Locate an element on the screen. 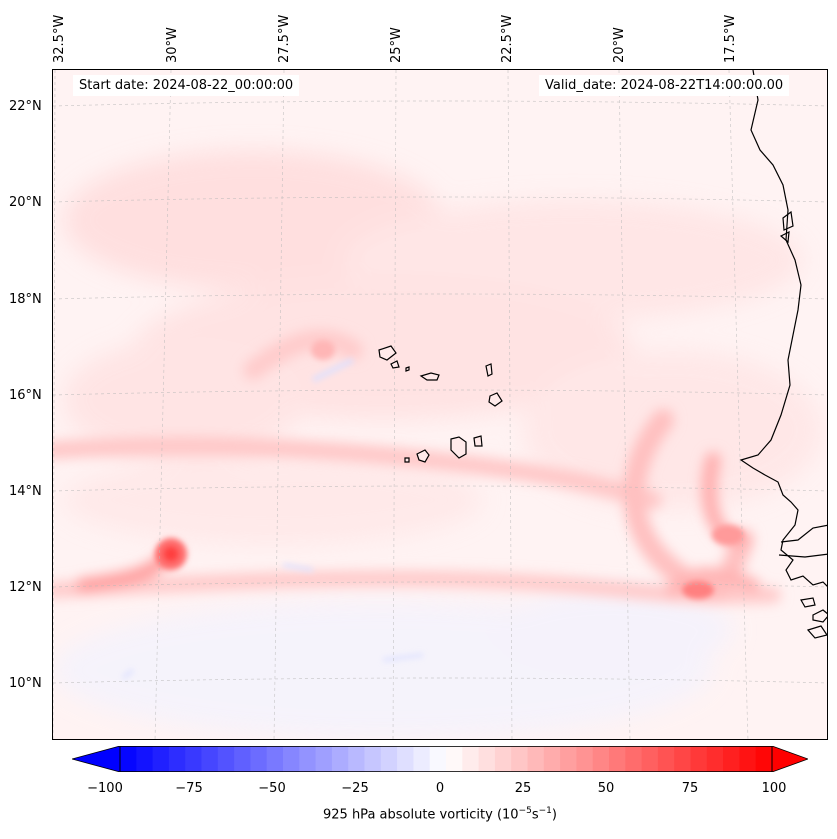 The width and height of the screenshot is (837, 839). colorbar-tick-minus-75: −75 is located at coordinates (189, 788).